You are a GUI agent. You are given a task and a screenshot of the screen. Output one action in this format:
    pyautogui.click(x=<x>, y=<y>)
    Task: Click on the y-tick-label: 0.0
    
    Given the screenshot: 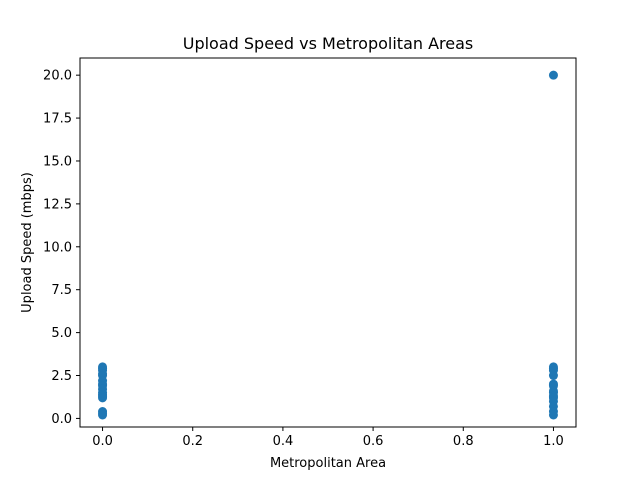 What is the action you would take?
    pyautogui.click(x=61, y=419)
    